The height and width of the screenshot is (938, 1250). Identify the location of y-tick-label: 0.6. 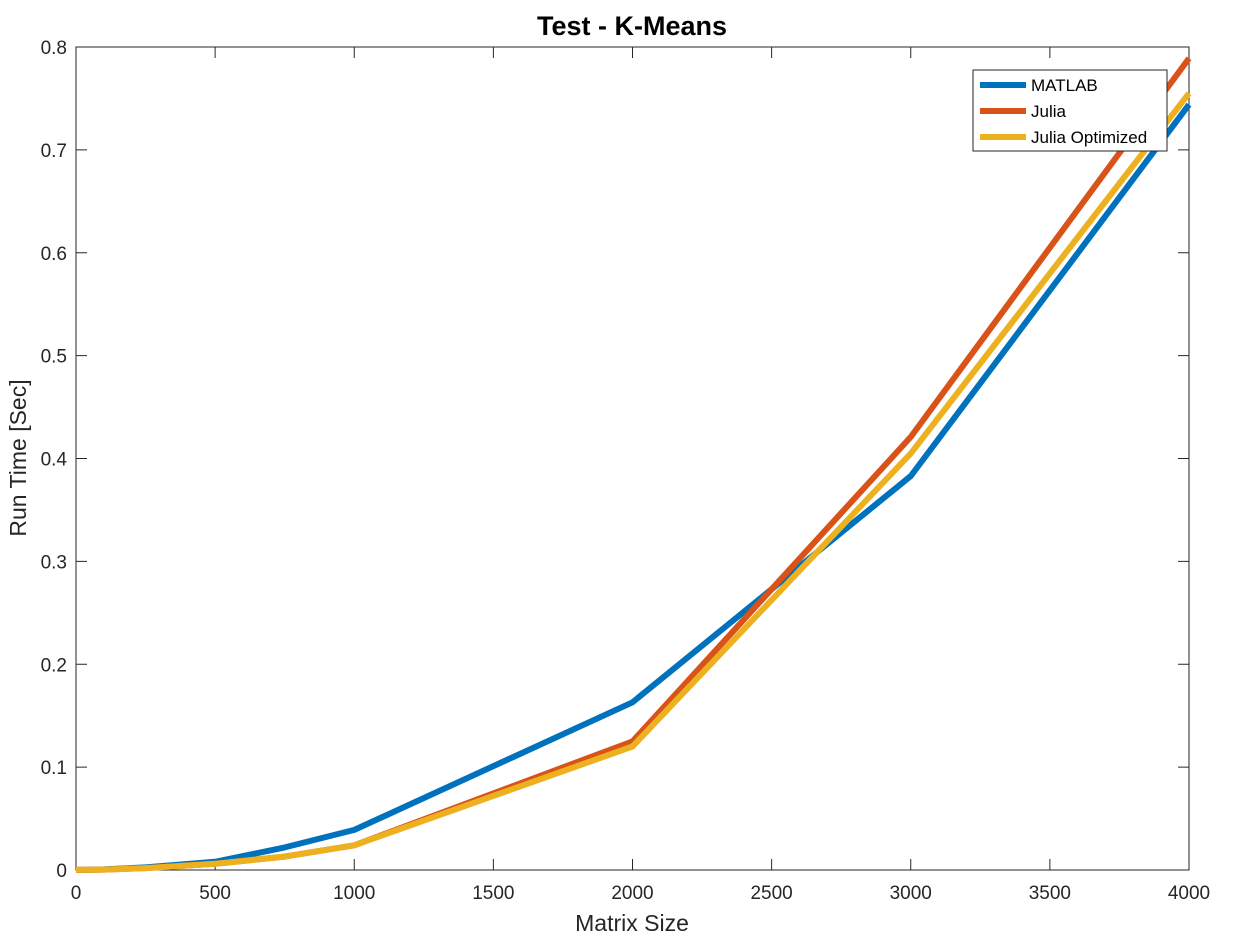
(54, 254).